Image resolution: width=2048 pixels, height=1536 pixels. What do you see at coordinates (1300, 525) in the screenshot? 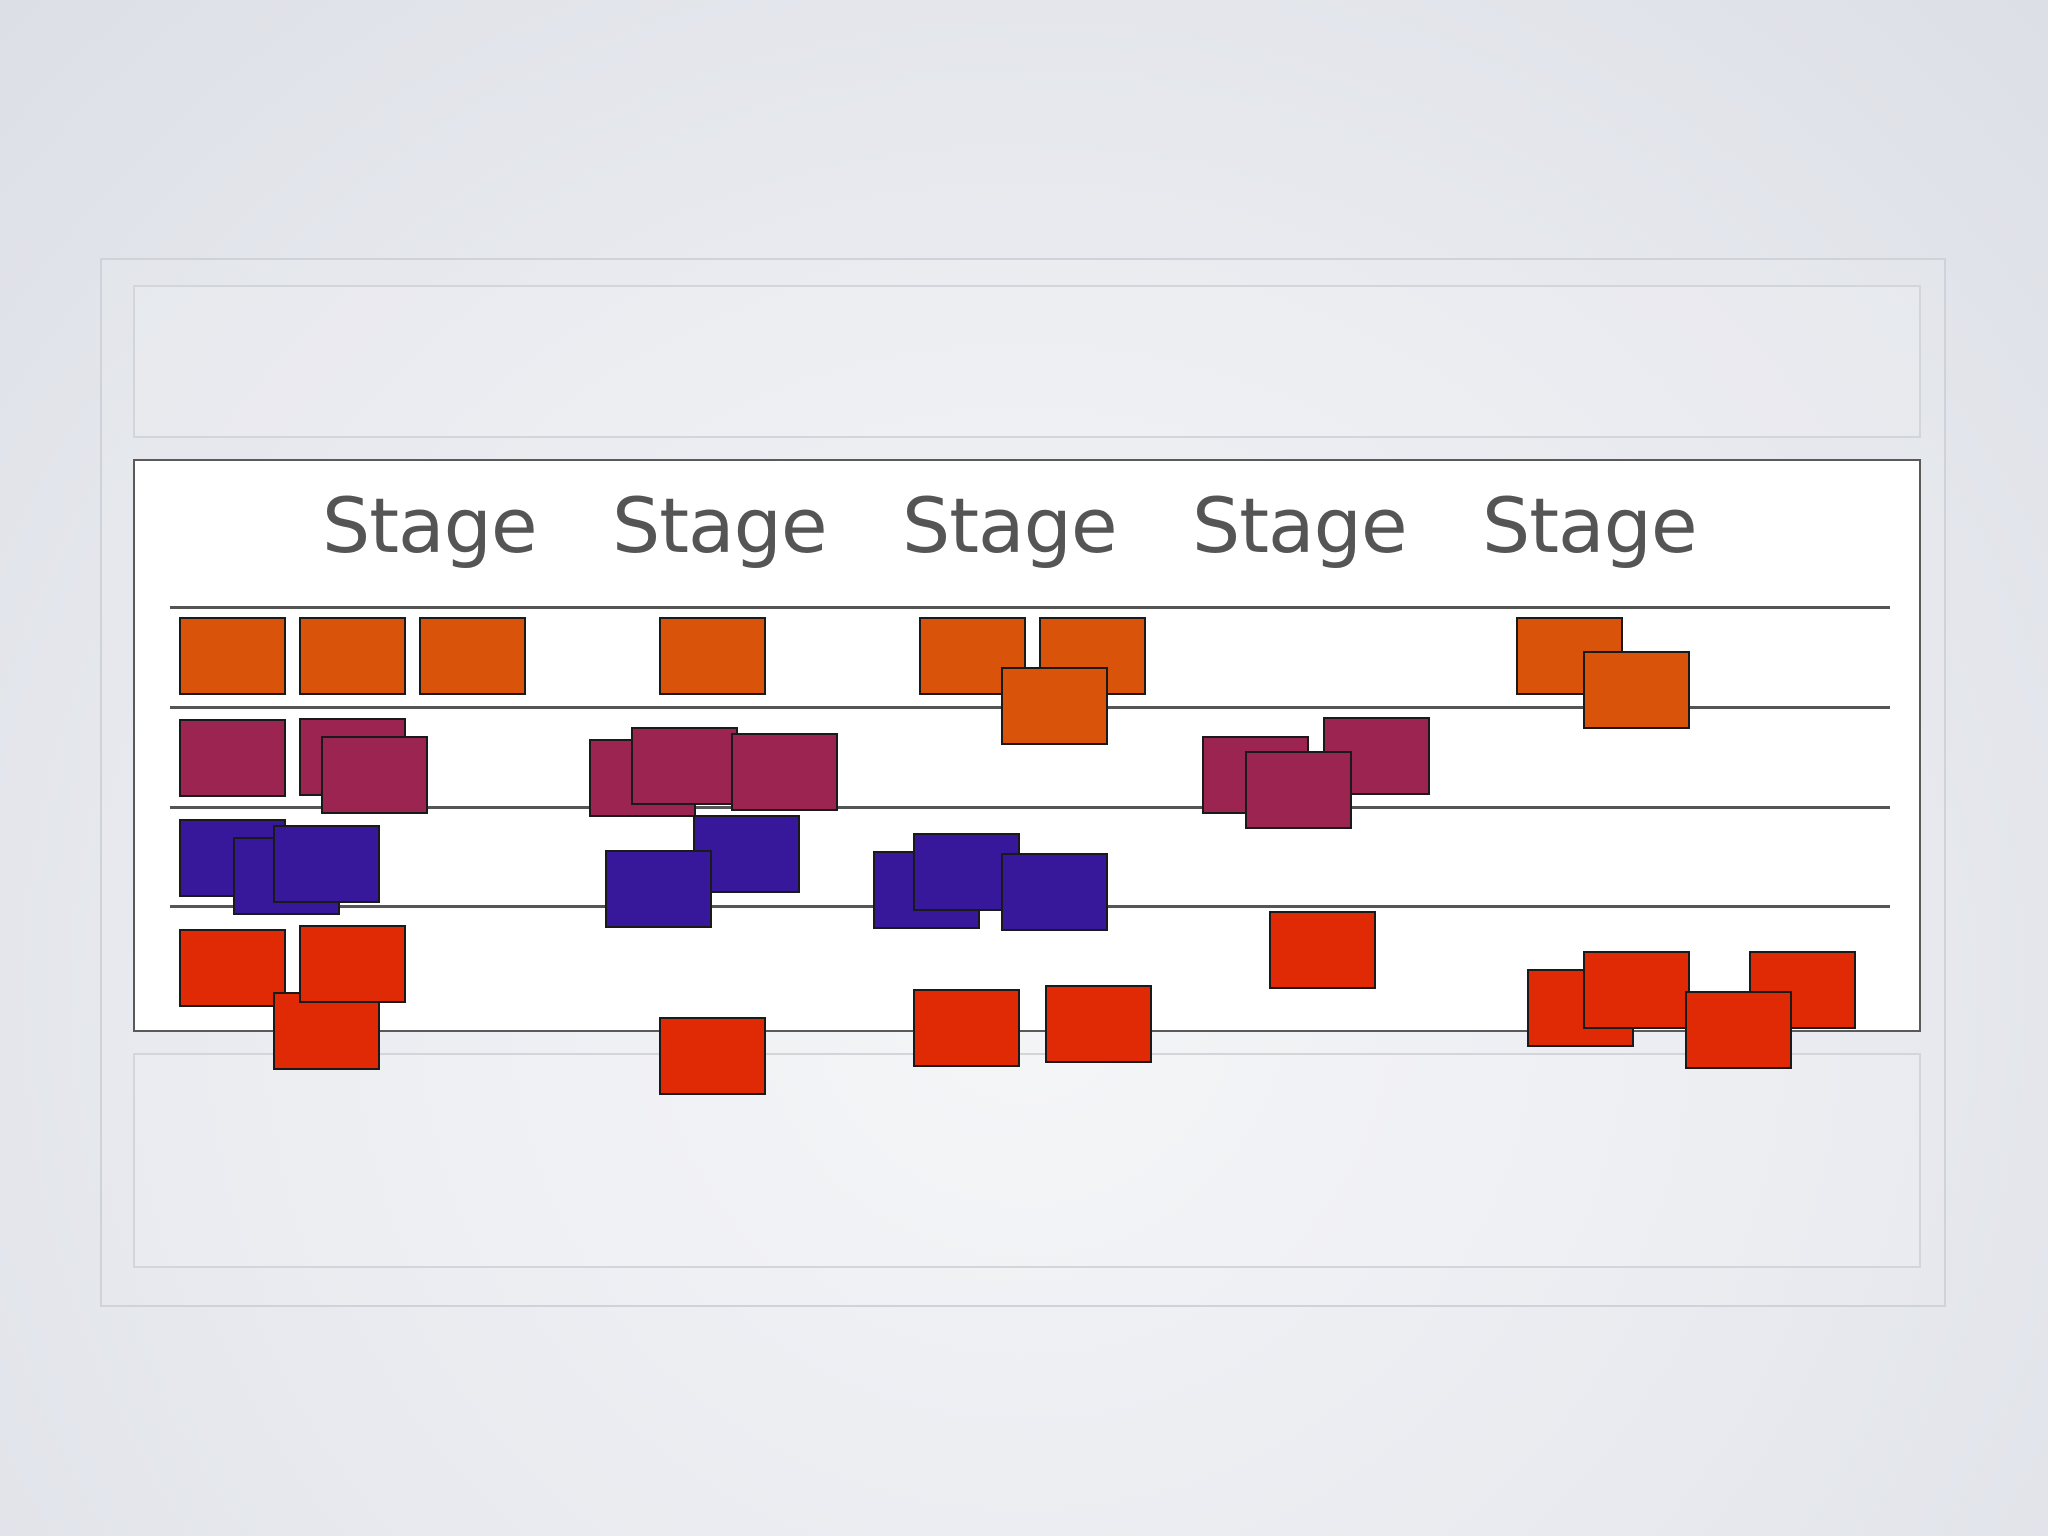
I see `stage-header-4: Stage` at bounding box center [1300, 525].